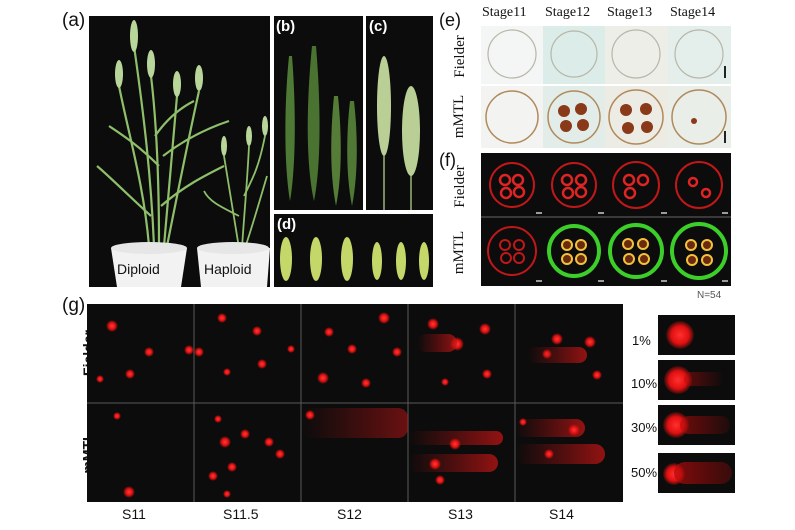  I want to click on panel-label-e: (e), so click(450, 20).